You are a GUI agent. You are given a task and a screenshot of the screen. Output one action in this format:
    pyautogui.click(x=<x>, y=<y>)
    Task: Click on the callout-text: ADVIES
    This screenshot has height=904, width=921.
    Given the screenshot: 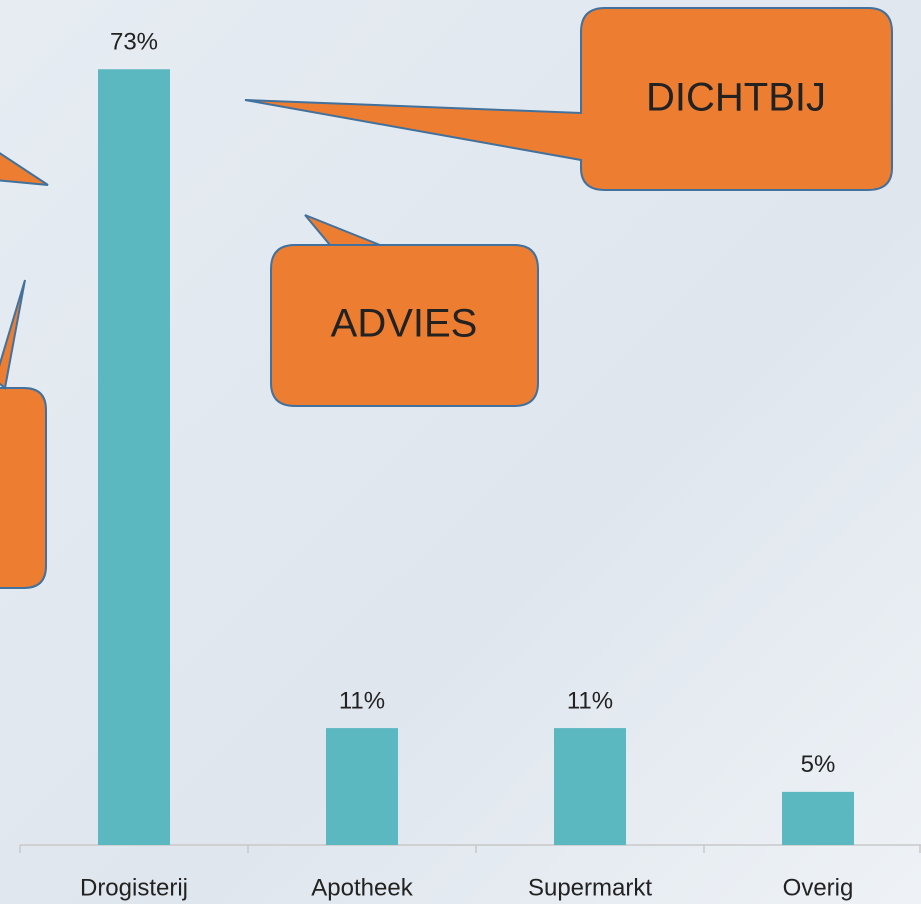 What is the action you would take?
    pyautogui.click(x=404, y=324)
    